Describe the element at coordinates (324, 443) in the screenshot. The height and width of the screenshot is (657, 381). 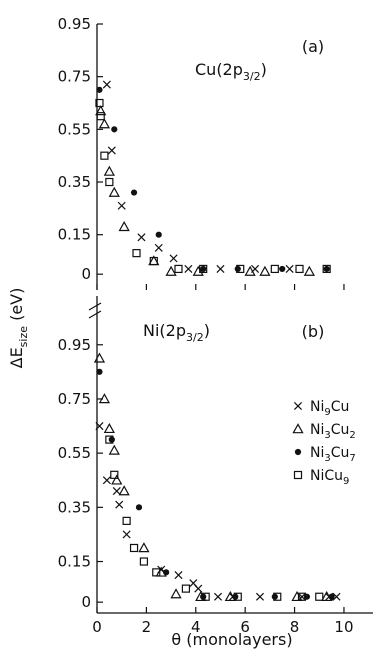
I see `legend: Ni9Cu Ni3Cu2 Ni3Cu7 NiCu9` at that location.